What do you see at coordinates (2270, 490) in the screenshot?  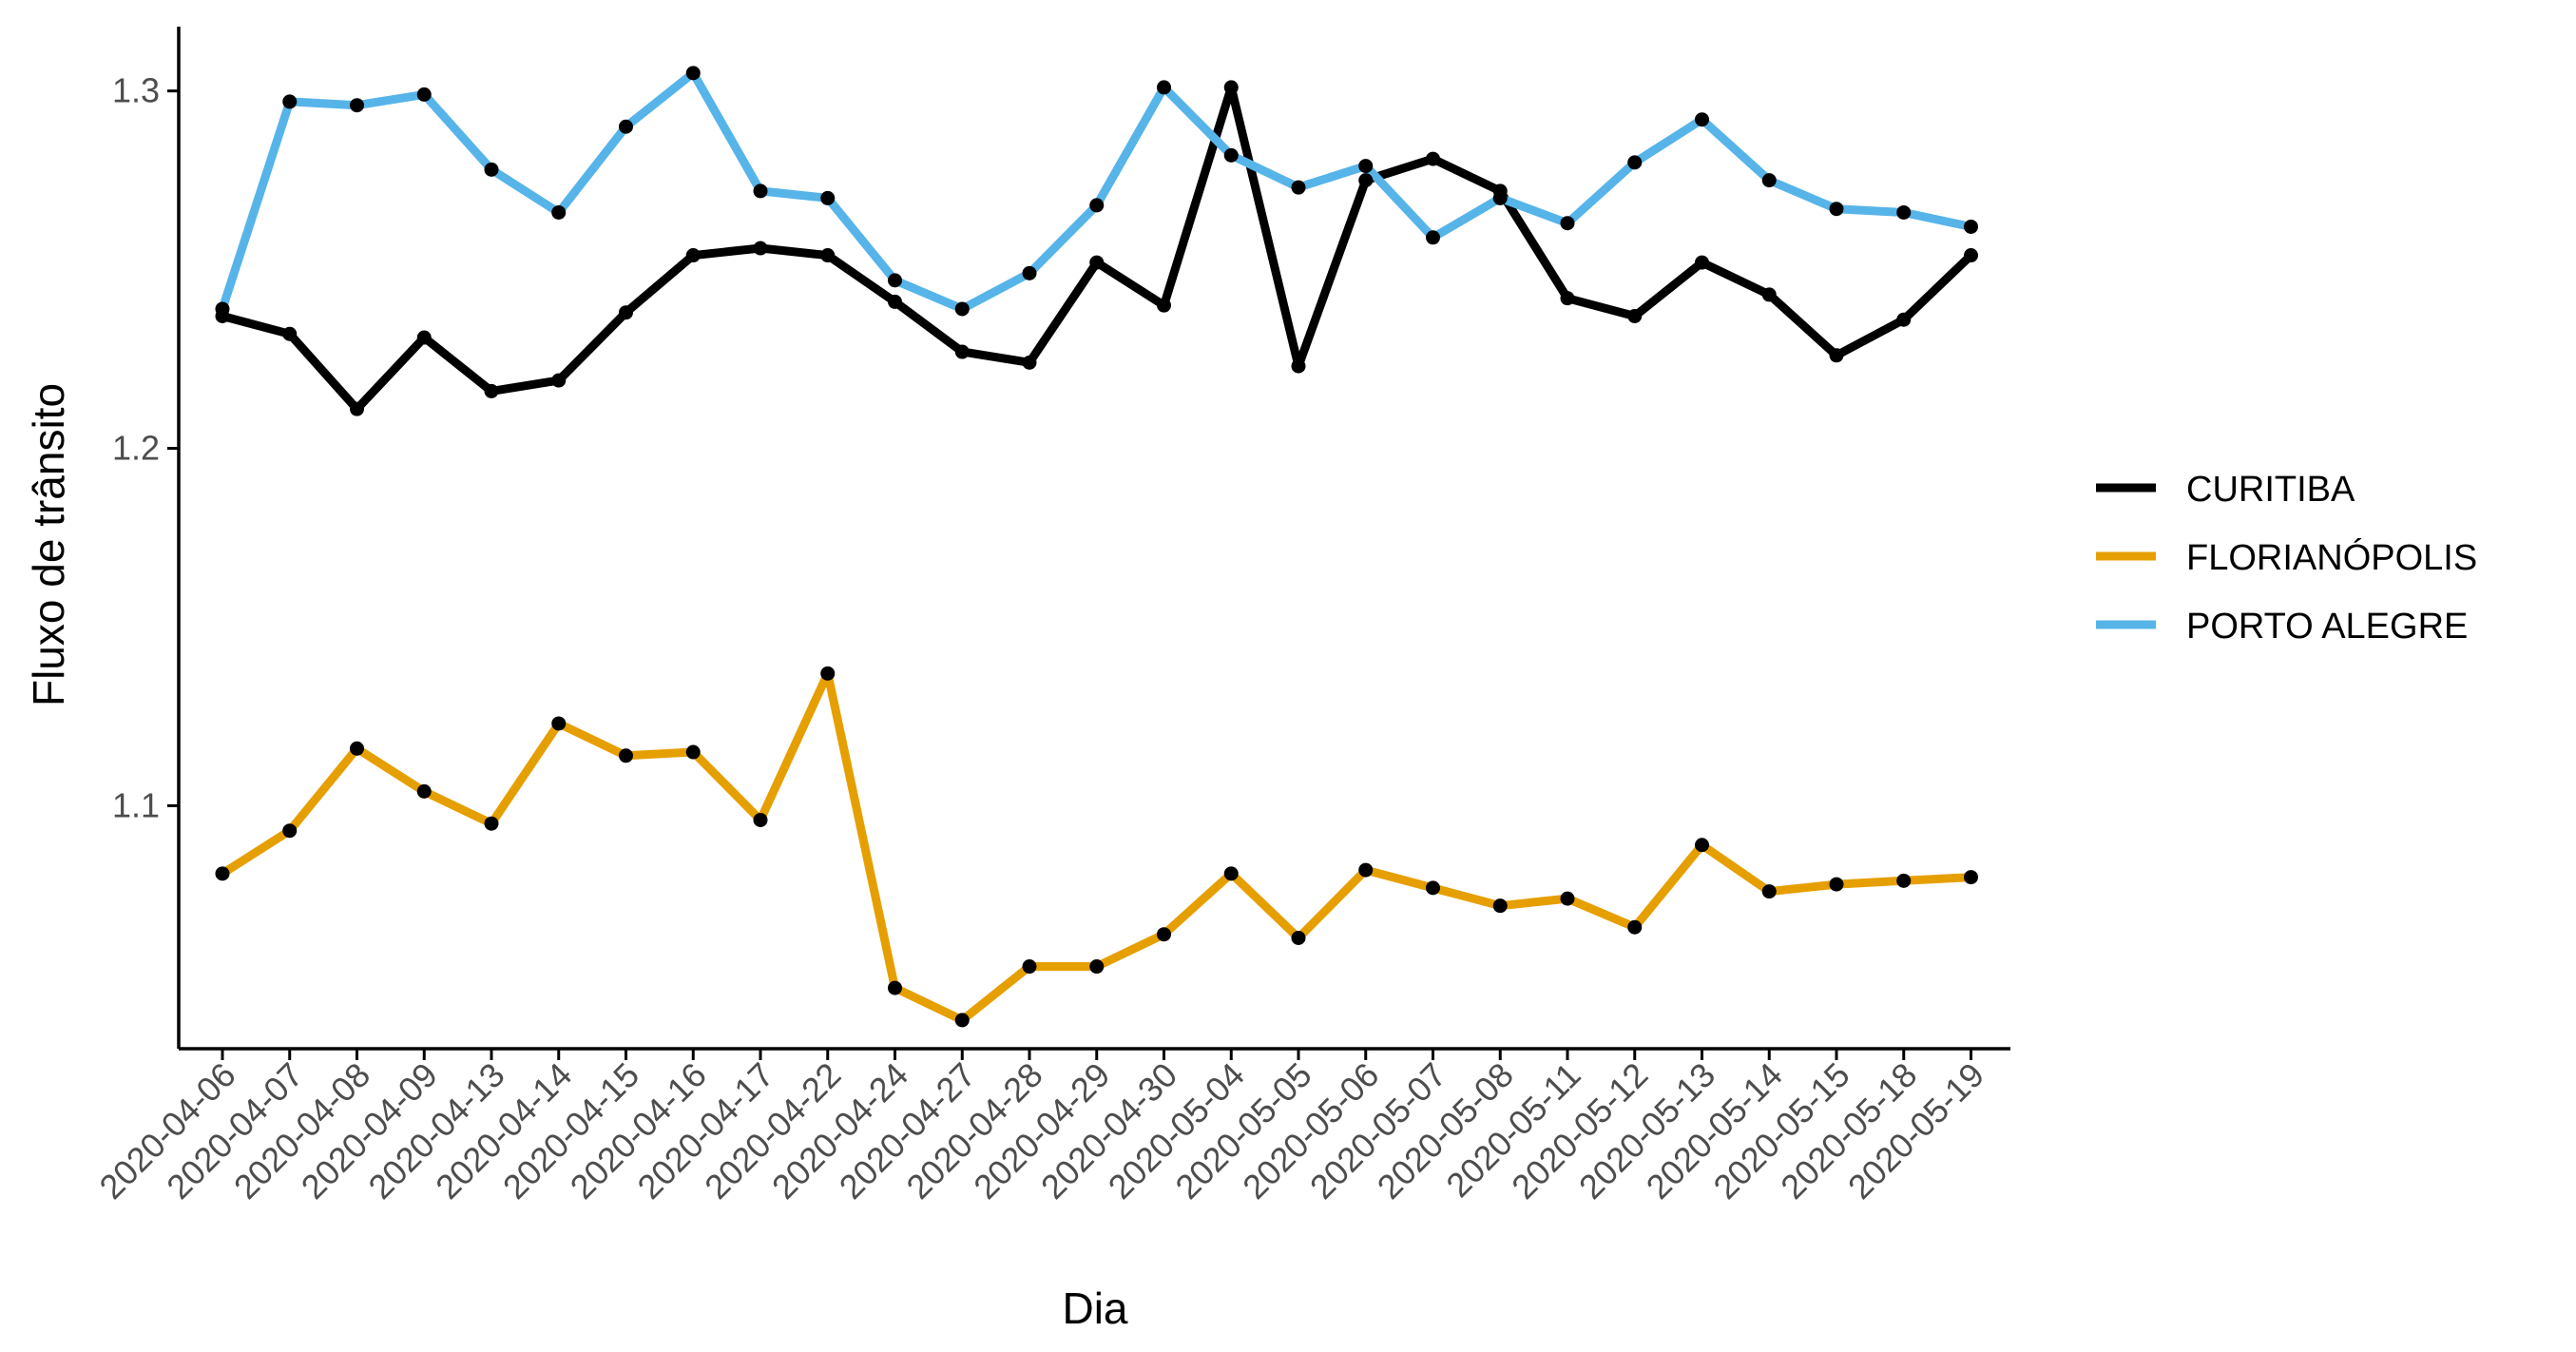 I see `legend-label: CURITIBA` at bounding box center [2270, 490].